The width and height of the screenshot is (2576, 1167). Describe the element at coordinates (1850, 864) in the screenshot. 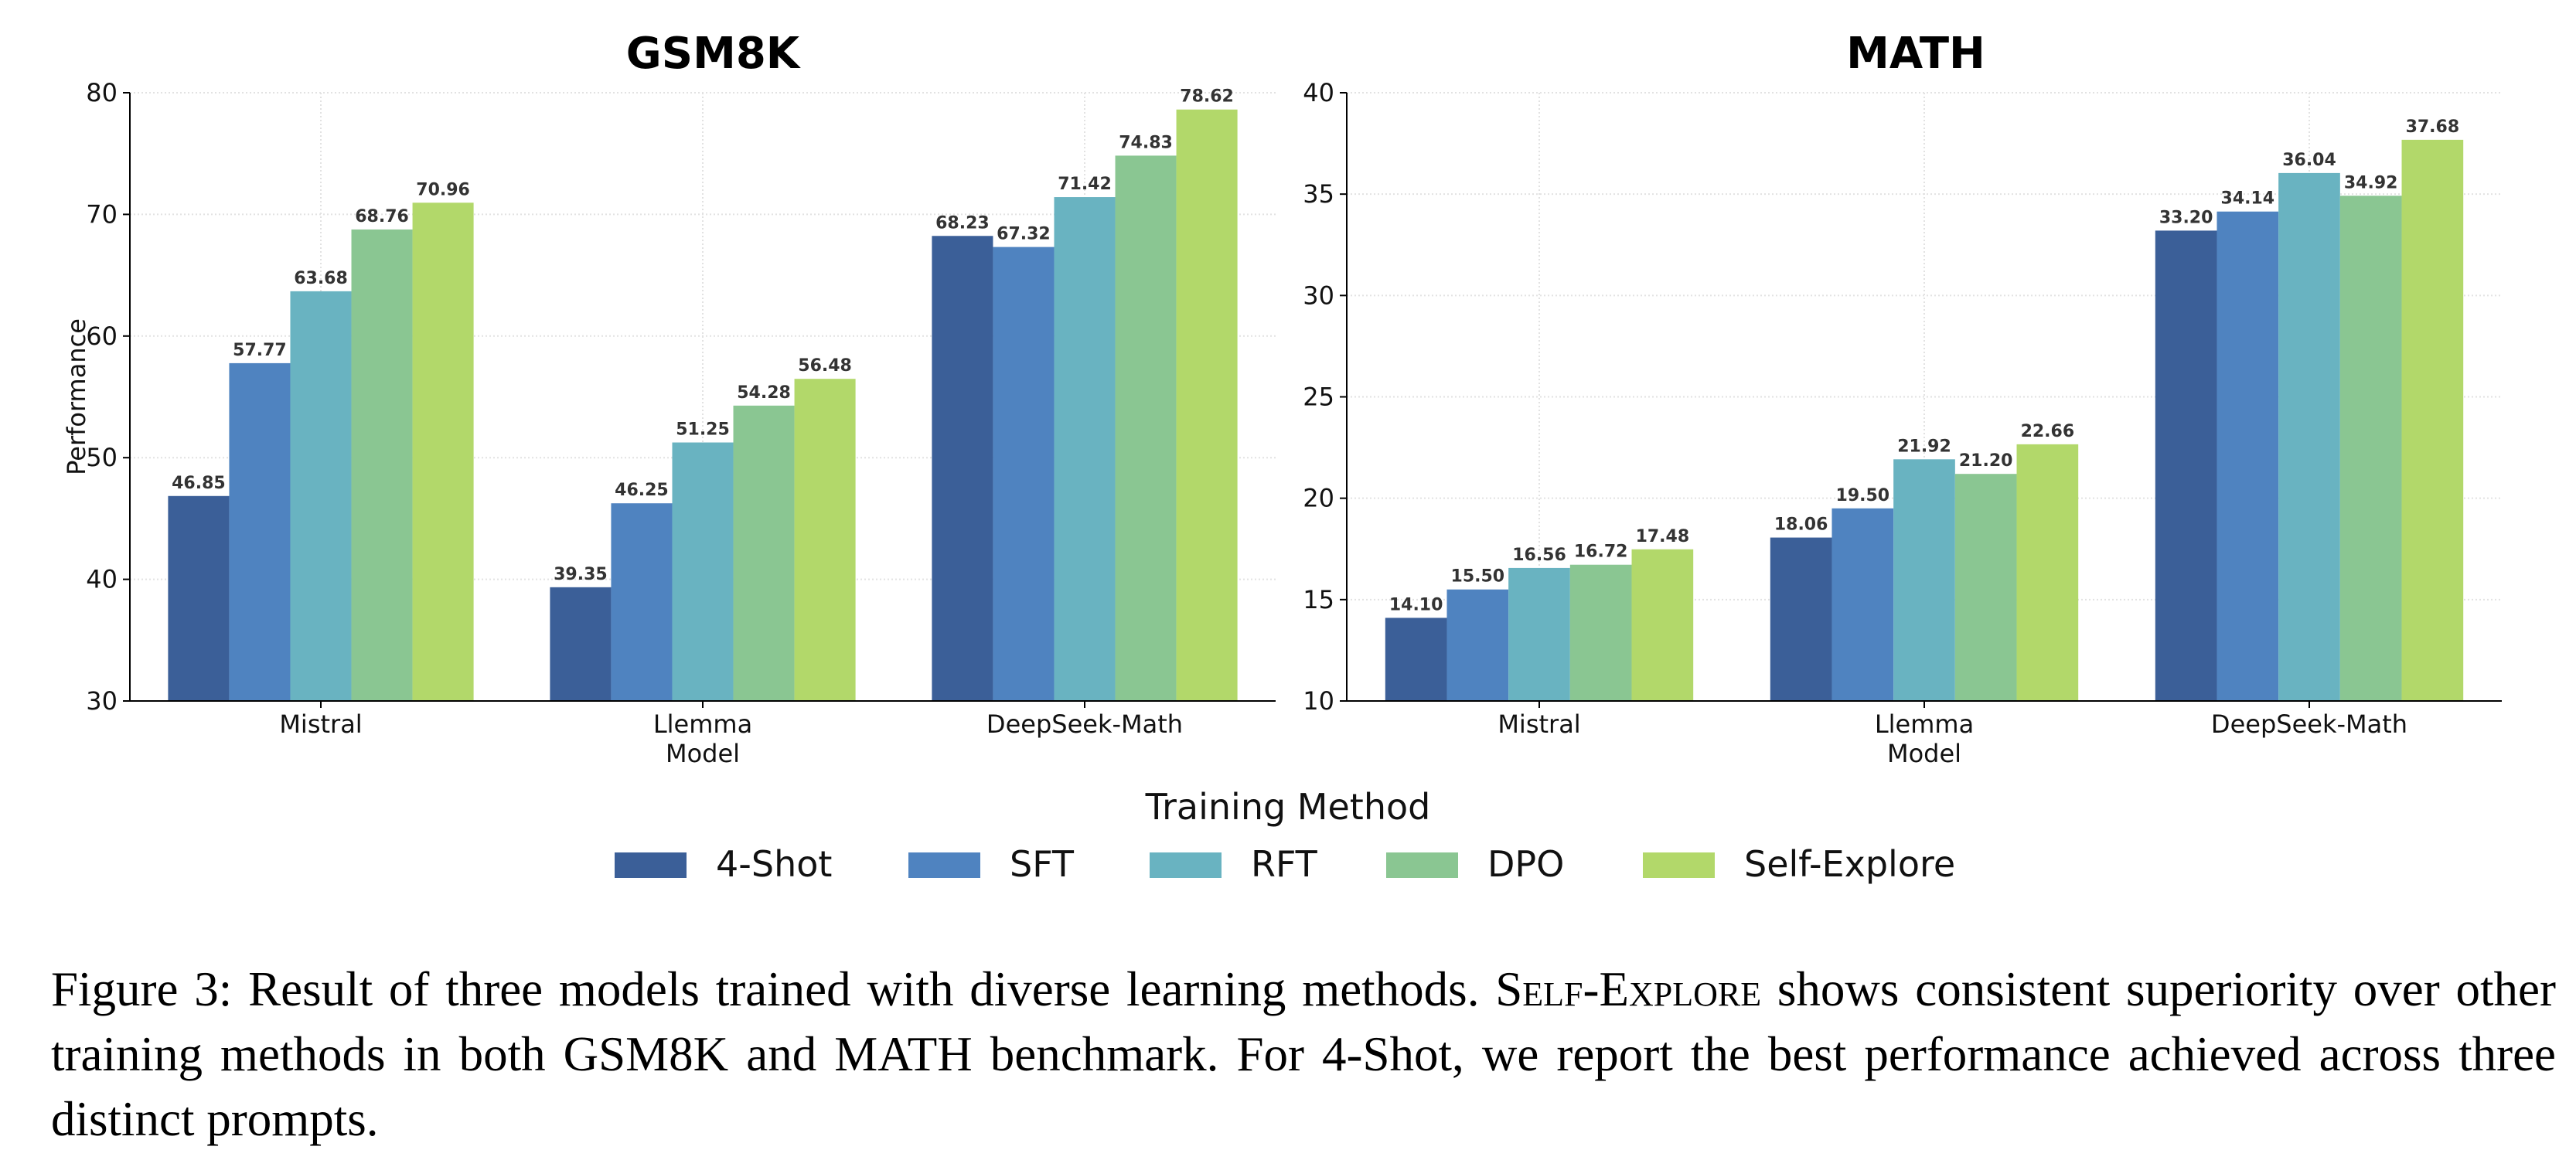

I see `legend-label: Self-Explore` at that location.